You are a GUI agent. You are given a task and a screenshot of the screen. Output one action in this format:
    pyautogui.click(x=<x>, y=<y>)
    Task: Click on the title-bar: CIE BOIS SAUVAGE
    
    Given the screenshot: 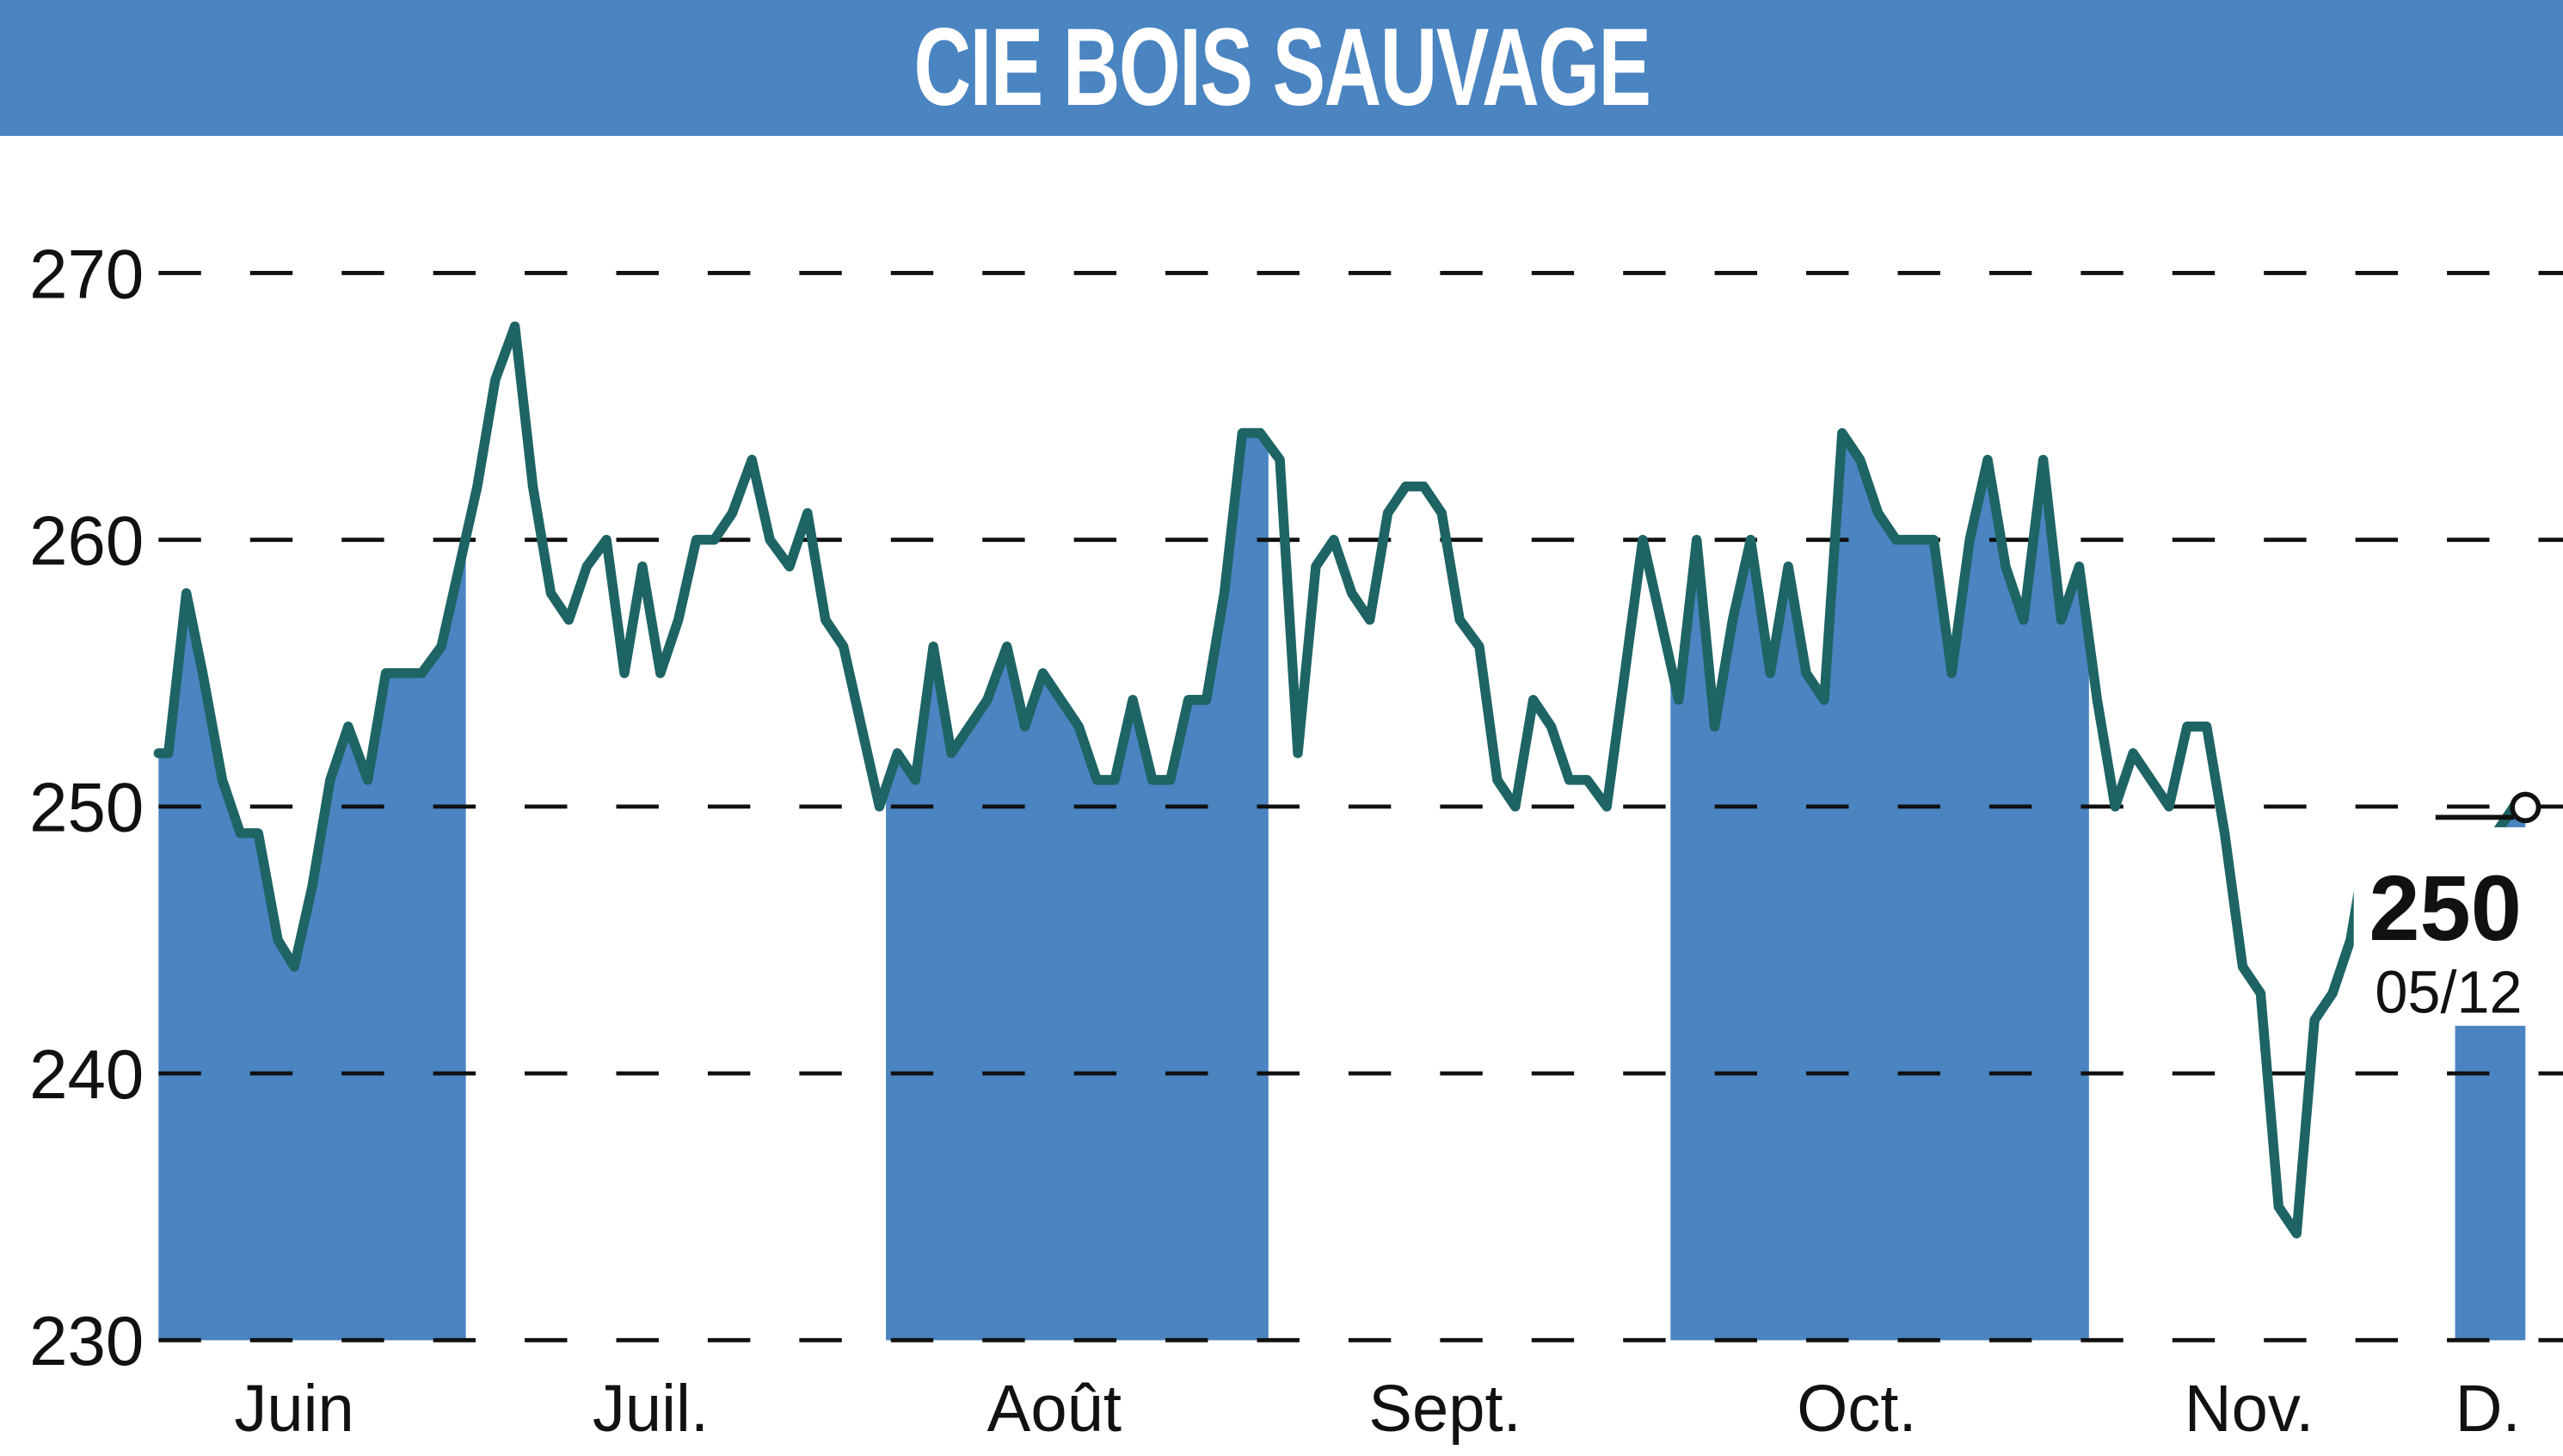 What is the action you would take?
    pyautogui.click(x=1281, y=68)
    